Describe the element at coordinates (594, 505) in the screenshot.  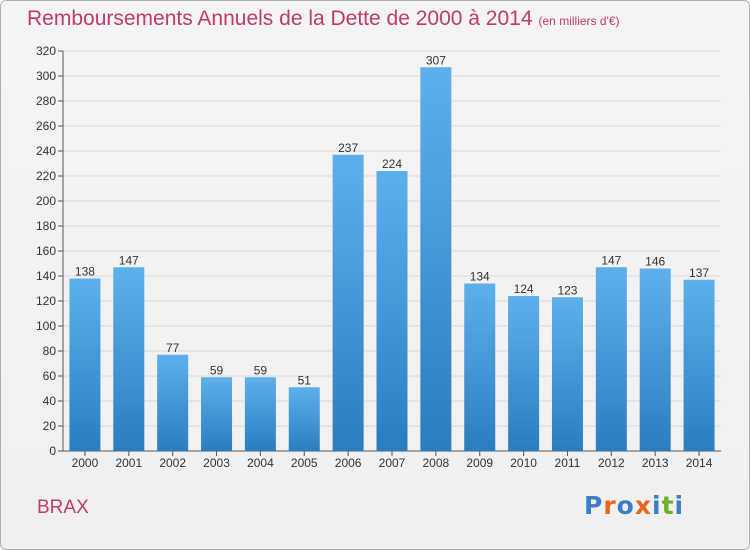
I see `logo-letter: P` at that location.